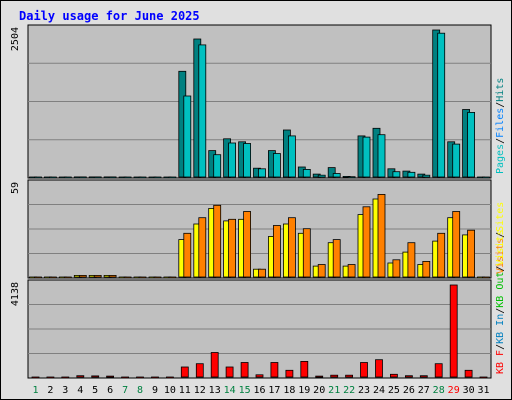 The image size is (512, 400). I want to click on day-label-28: 28, so click(439, 390).